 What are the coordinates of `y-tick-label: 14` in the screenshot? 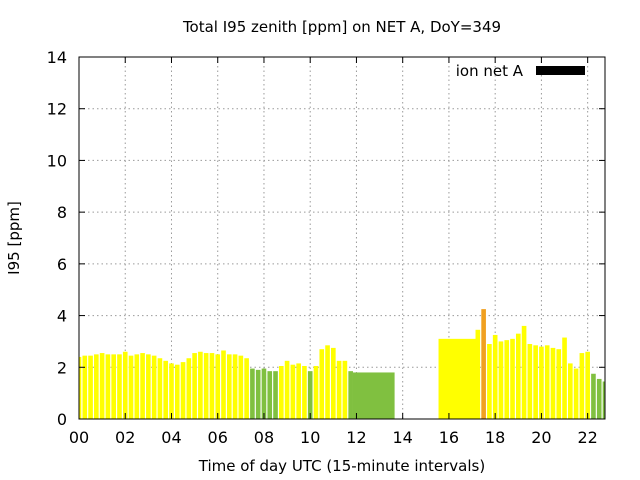 It's located at (57, 57).